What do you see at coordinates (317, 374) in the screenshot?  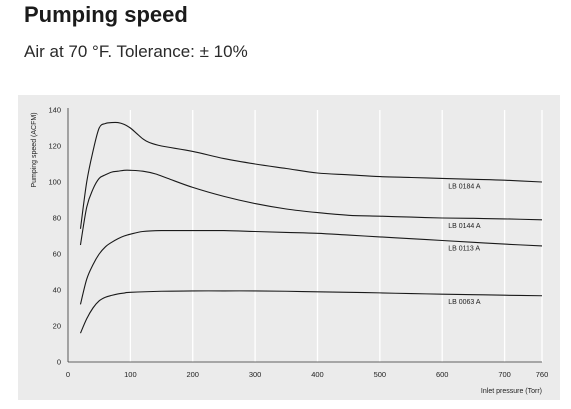 I see `x-tick-label-400: 400` at bounding box center [317, 374].